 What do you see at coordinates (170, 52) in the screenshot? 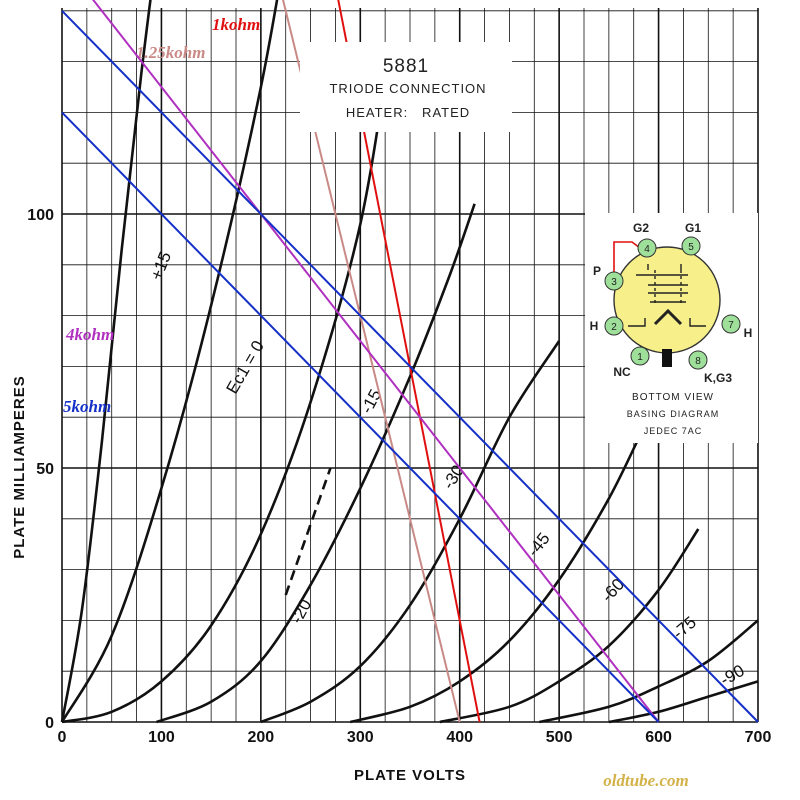
I see `load-line-label-2: 1.25kohm` at bounding box center [170, 52].